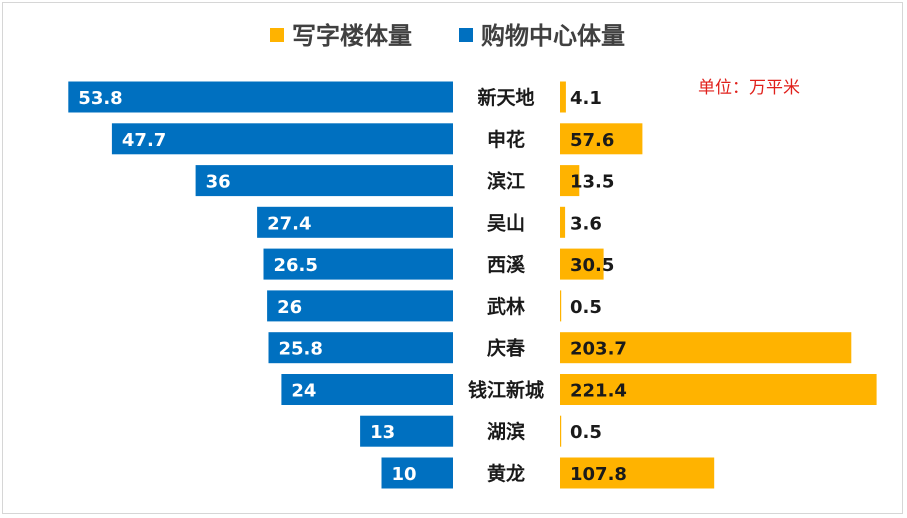  Describe the element at coordinates (598, 349) in the screenshot. I see `office-value-label: 203.7` at that location.